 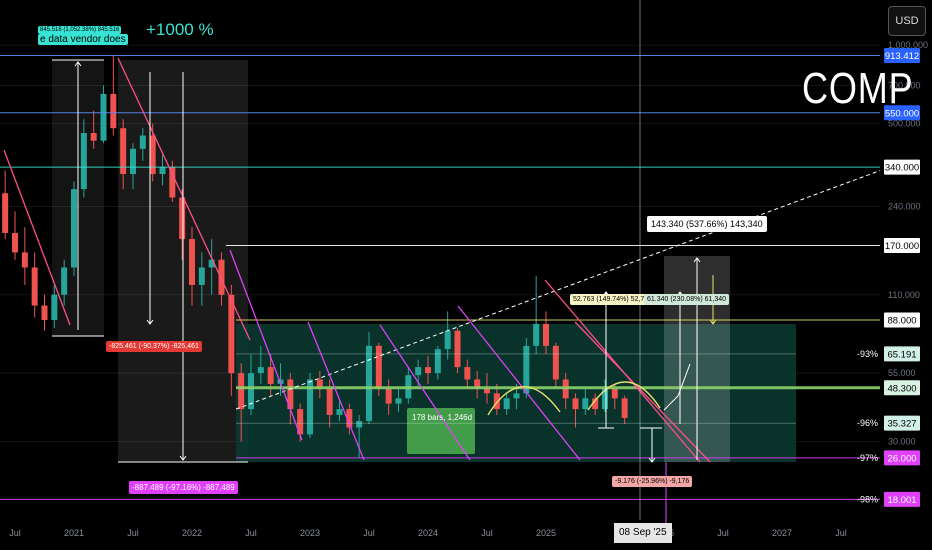 What do you see at coordinates (902, 246) in the screenshot?
I see `price-tag-label: 170.000` at bounding box center [902, 246].